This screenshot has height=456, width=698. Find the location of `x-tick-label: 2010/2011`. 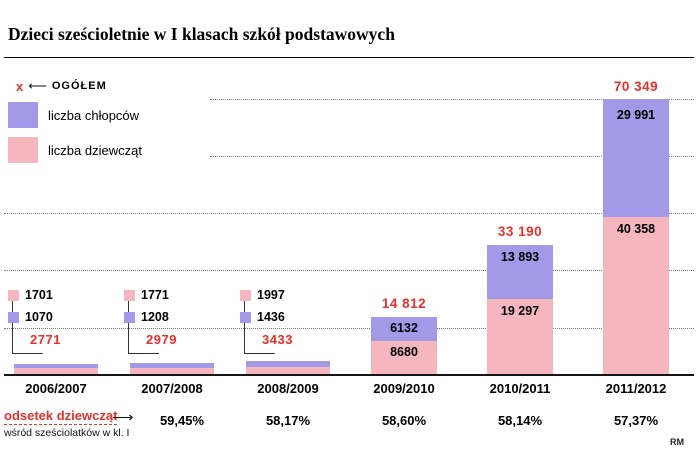

x-tick-label: 2010/2011 is located at coordinates (520, 388).